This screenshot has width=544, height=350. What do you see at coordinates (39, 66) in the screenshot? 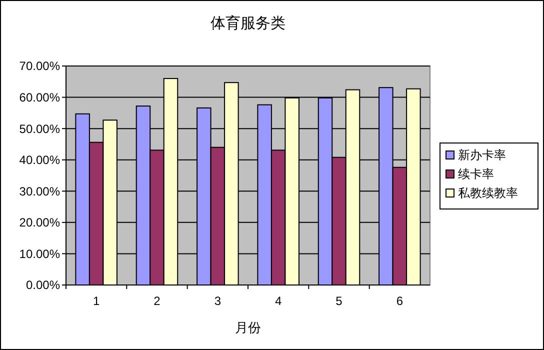
I see `y-tick-label: 70.00%` at bounding box center [39, 66].